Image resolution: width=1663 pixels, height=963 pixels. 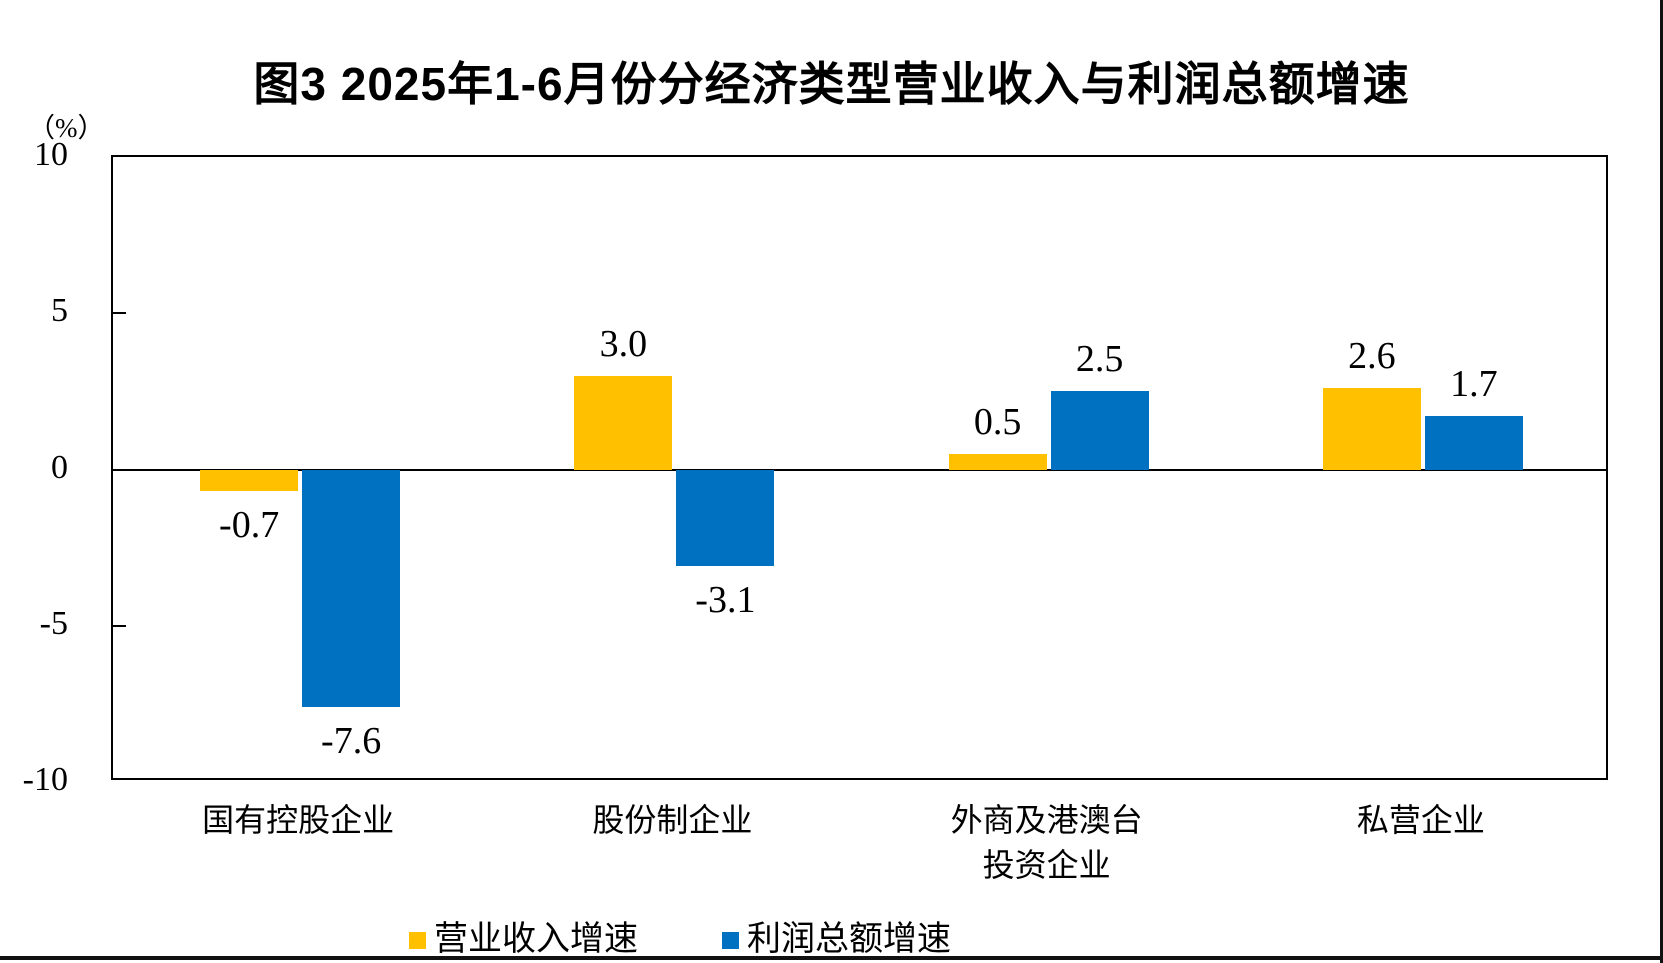 What do you see at coordinates (672, 820) in the screenshot?
I see `x-category-label: 股份制企业` at bounding box center [672, 820].